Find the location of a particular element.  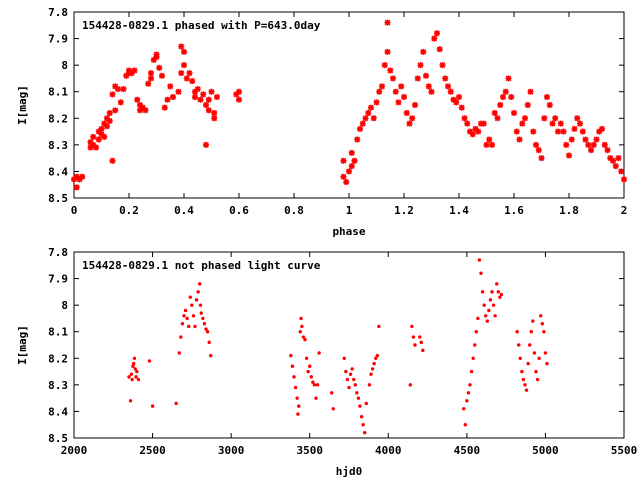

x-tick-label: 5000 is located at coordinates (545, 450).